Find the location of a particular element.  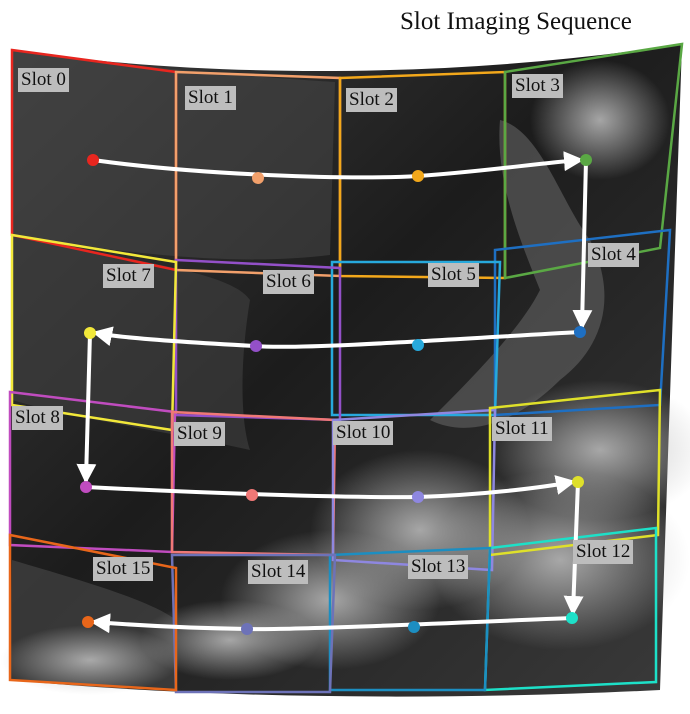

slot-label-0: Slot 0 is located at coordinates (43, 80).